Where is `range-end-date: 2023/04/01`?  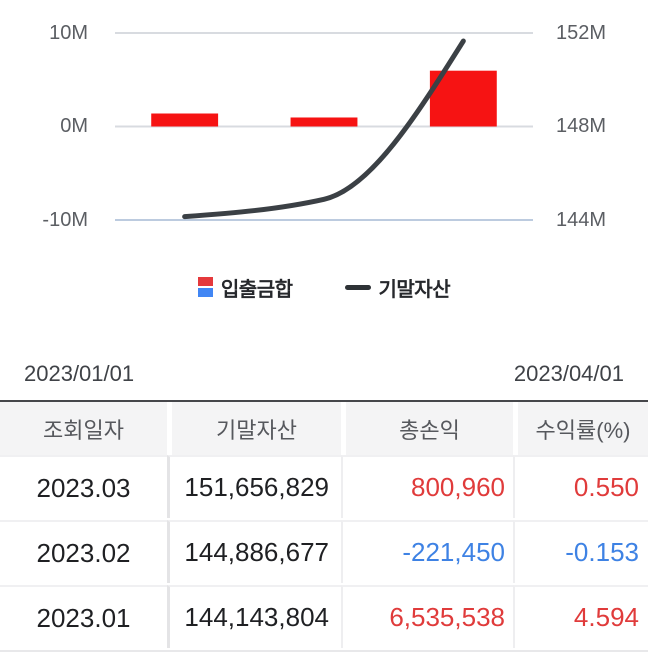
range-end-date: 2023/04/01 is located at coordinates (568, 373).